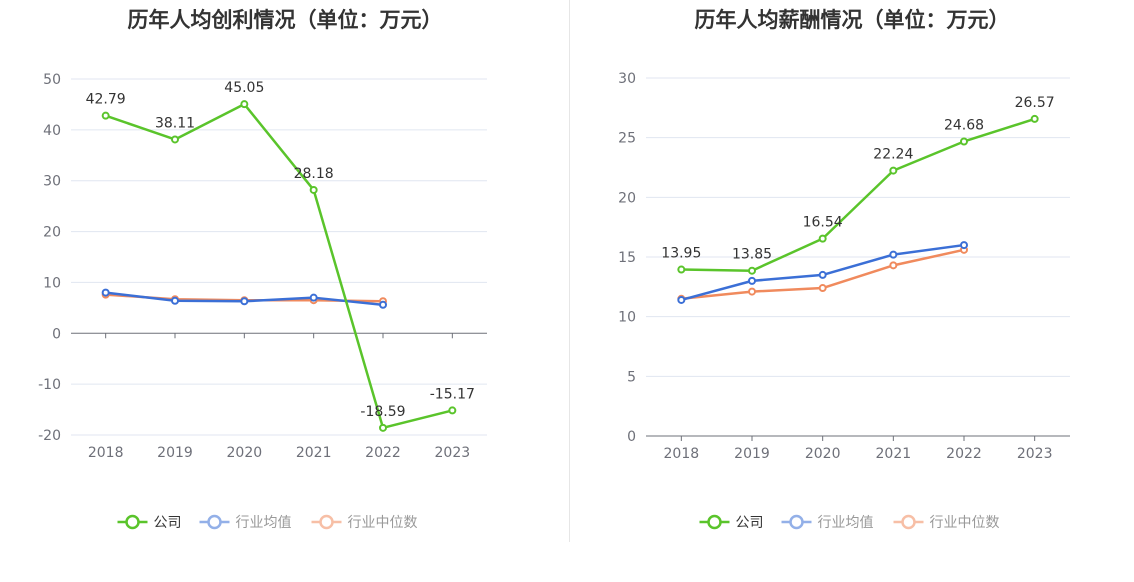 The image size is (1134, 582). Describe the element at coordinates (823, 223) in the screenshot. I see `data-label: 16.54` at that location.